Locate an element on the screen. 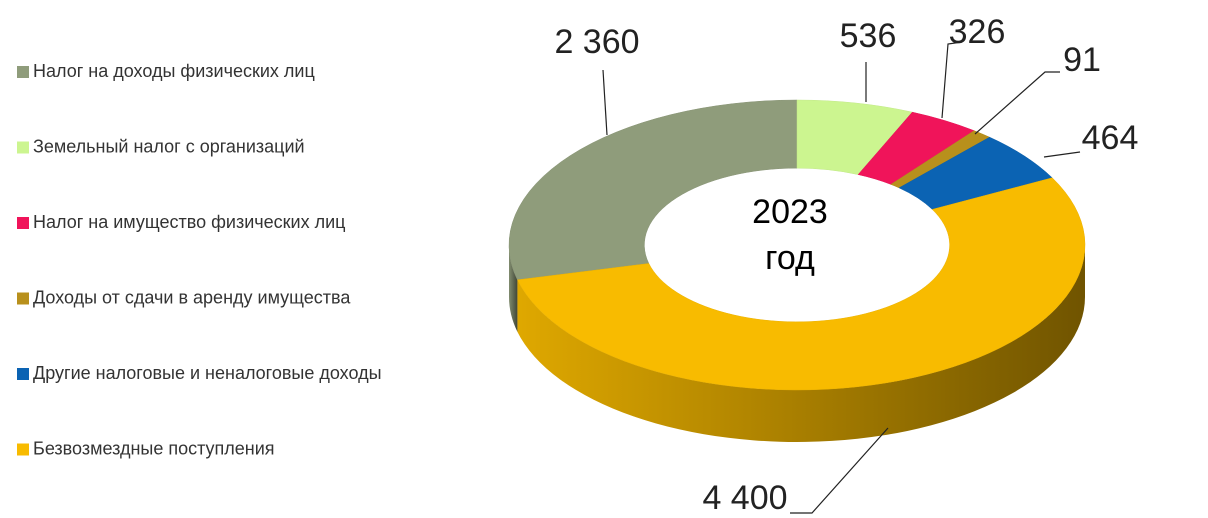  value-label: 464 is located at coordinates (1110, 138).